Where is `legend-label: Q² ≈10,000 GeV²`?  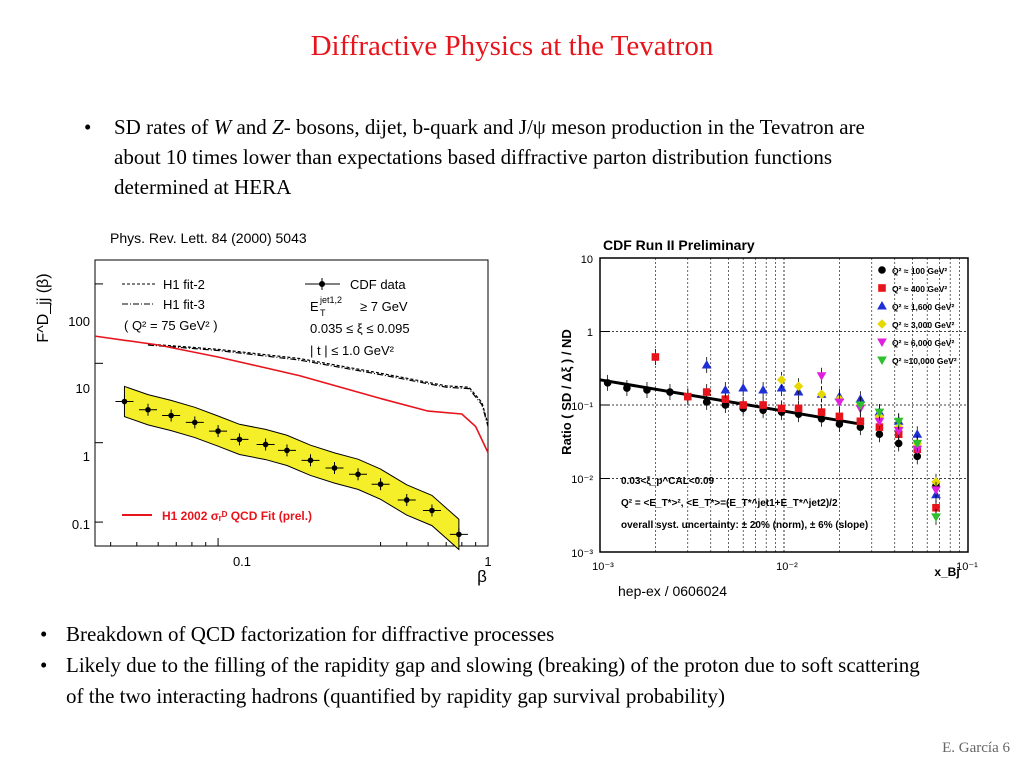 legend-label: Q² ≈10,000 GeV² is located at coordinates (924, 361).